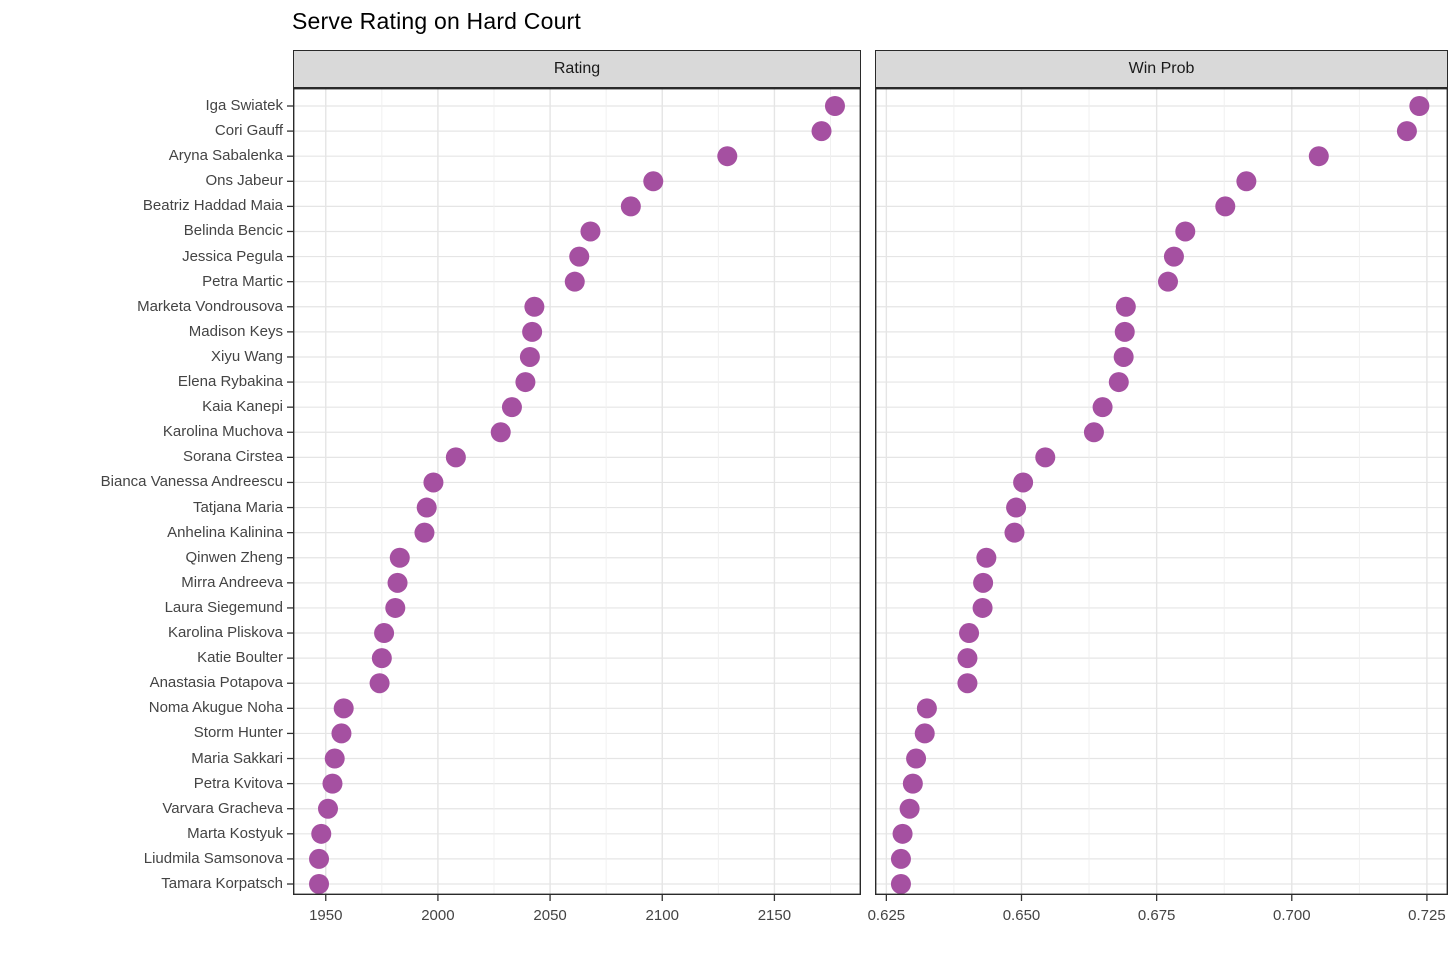  I want to click on x-tick-label: 2050, so click(549, 915).